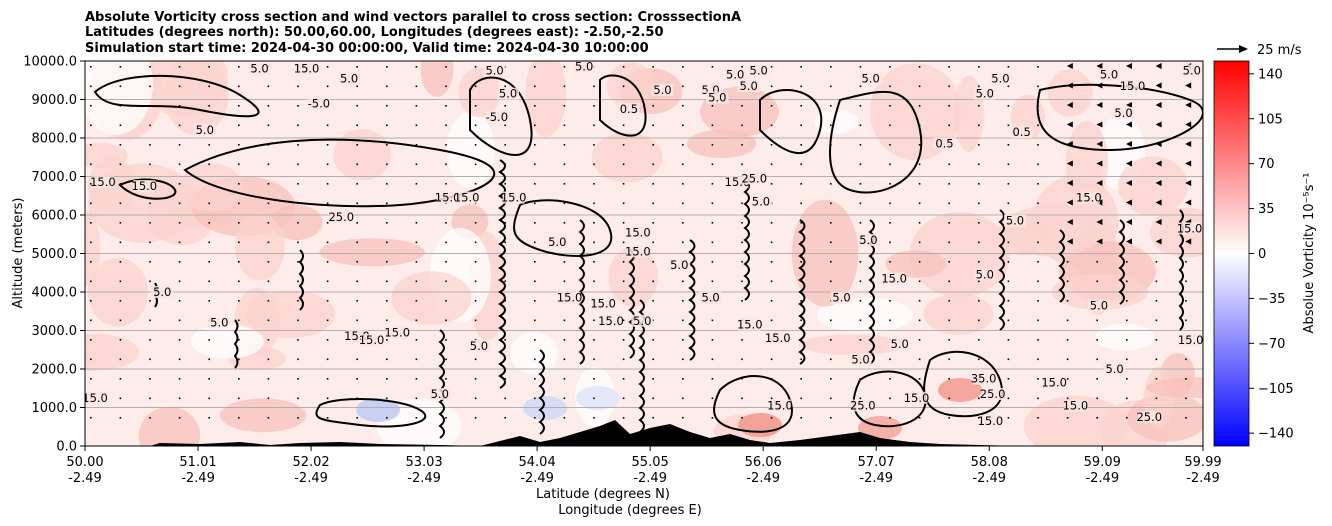 This screenshot has width=1332, height=526. I want to click on contour-label: 0.5, so click(629, 109).